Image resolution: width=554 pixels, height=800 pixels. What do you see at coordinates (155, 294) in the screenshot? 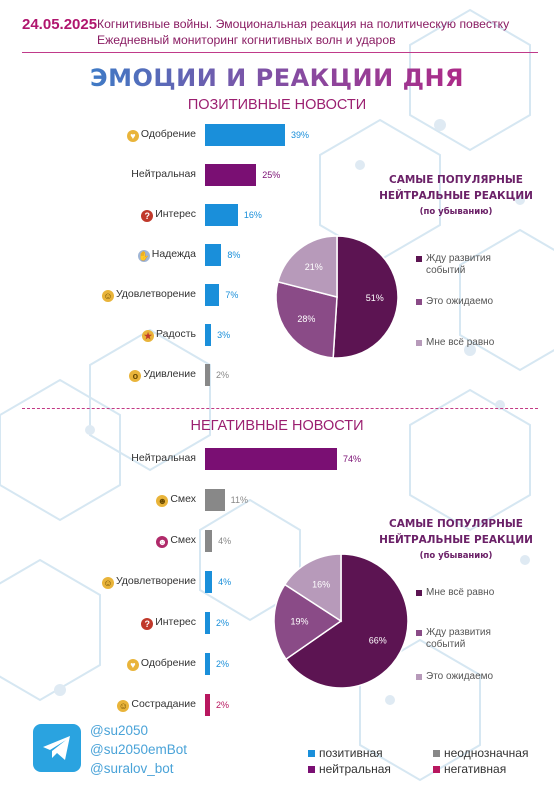
I see `bar-category-text: Удовлетворение` at bounding box center [155, 294].